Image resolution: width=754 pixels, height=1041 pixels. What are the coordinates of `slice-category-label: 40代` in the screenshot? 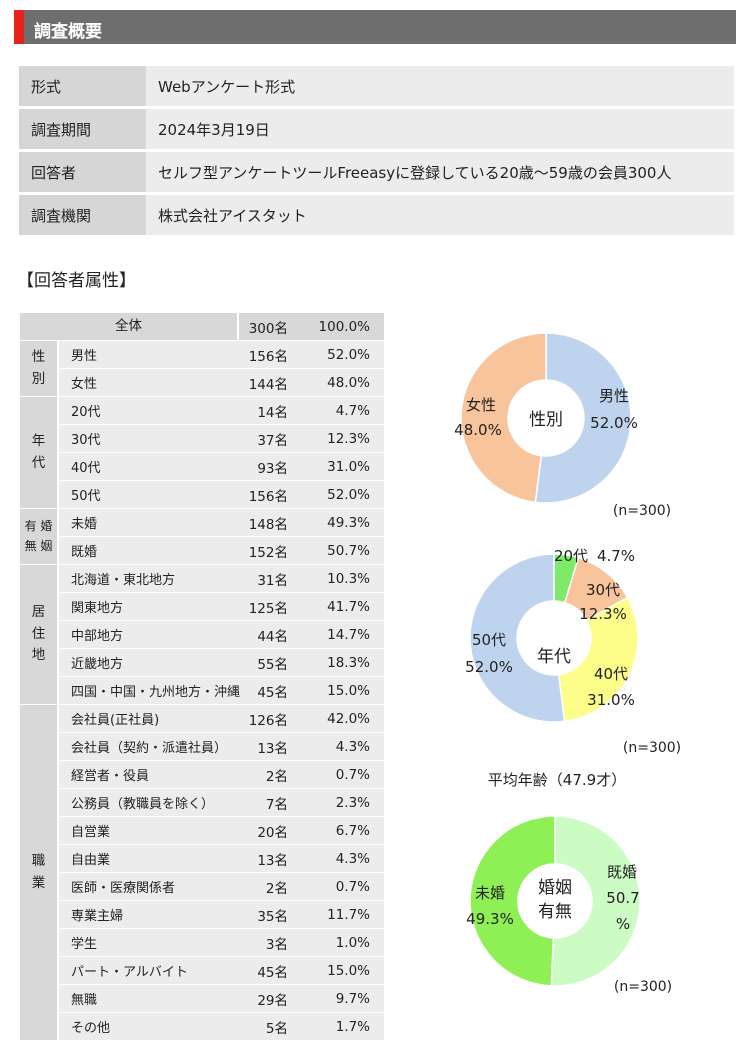 It's located at (611, 674).